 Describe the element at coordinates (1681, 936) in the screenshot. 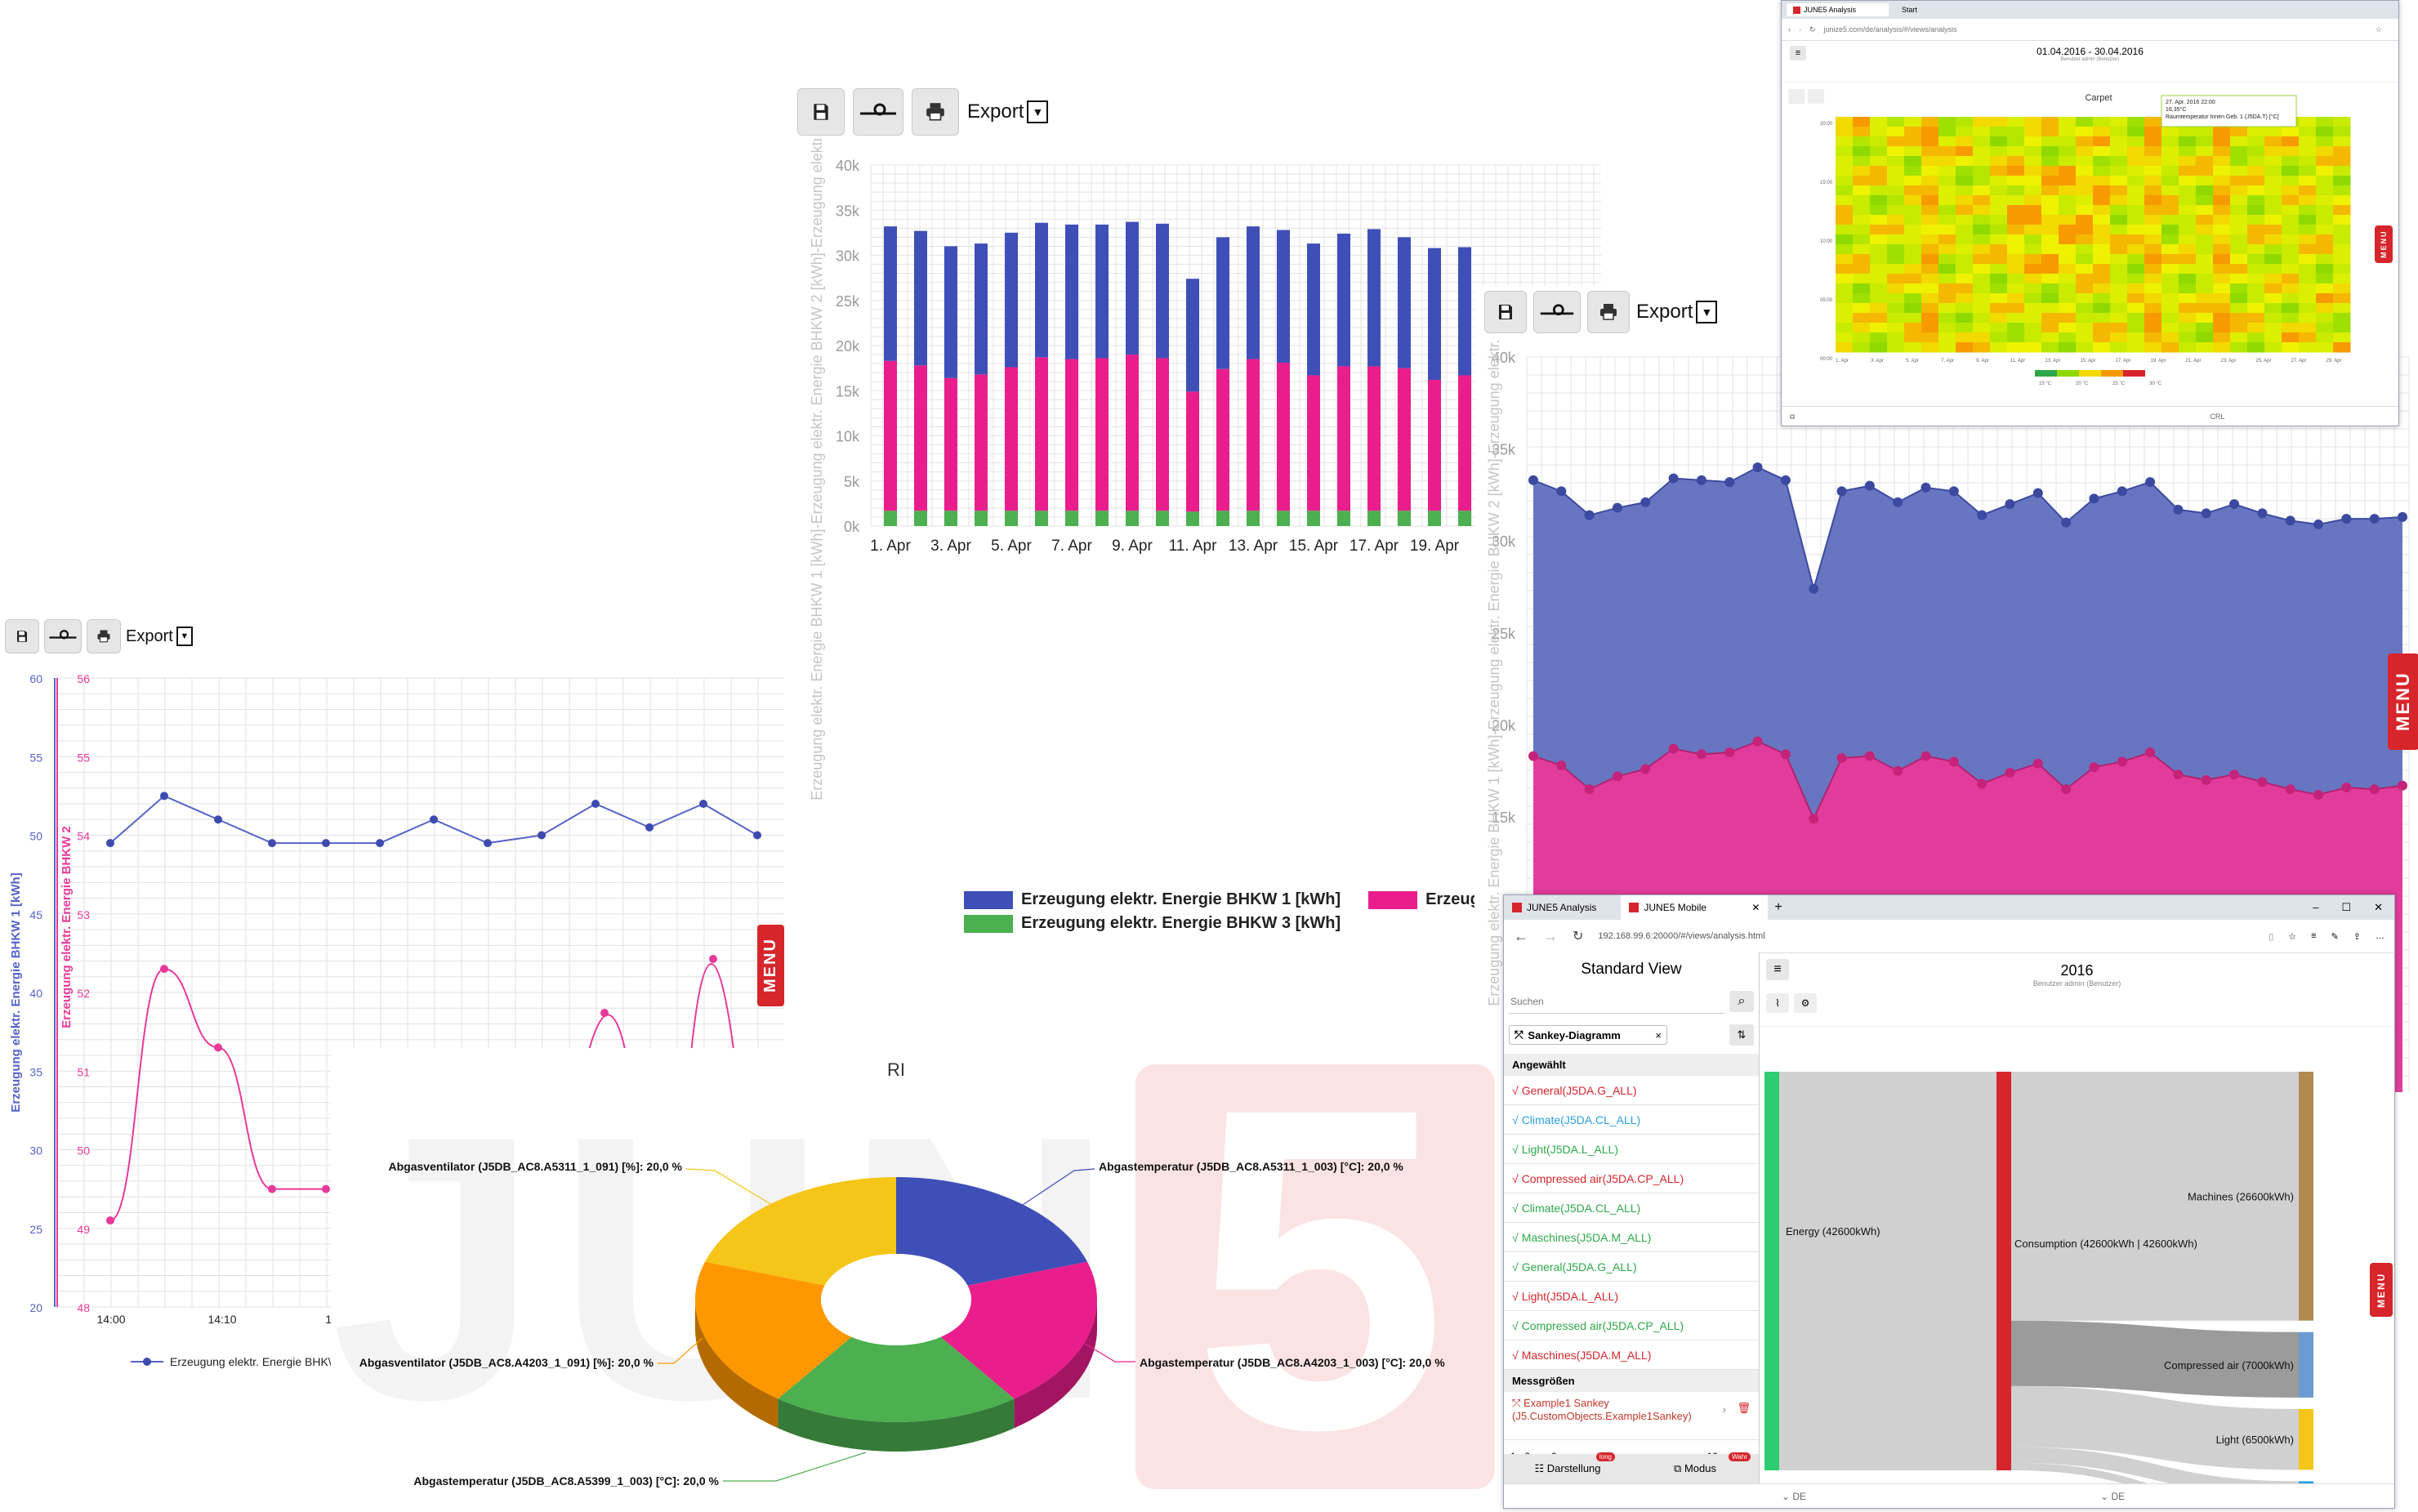

I see `url-field: 192.168.99.6:20000/#/views/analysis.html` at that location.